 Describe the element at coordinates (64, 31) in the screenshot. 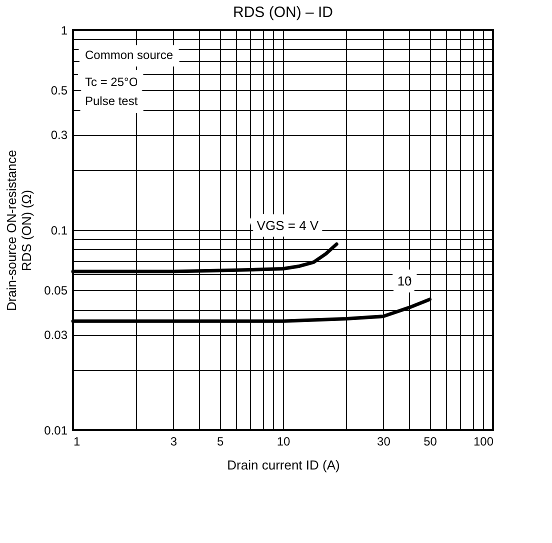

I see `y-tick-label: 1` at that location.